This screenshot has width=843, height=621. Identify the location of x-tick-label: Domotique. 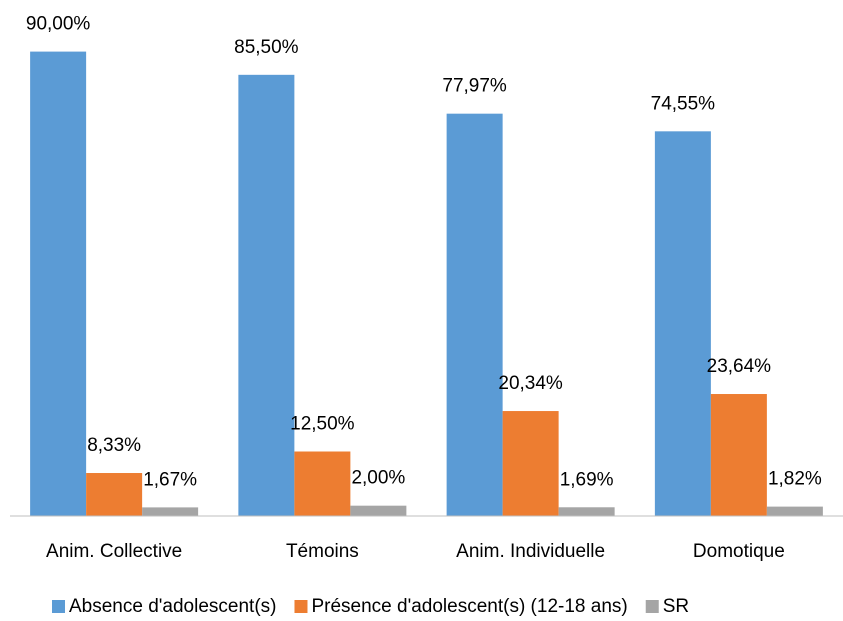
(739, 551).